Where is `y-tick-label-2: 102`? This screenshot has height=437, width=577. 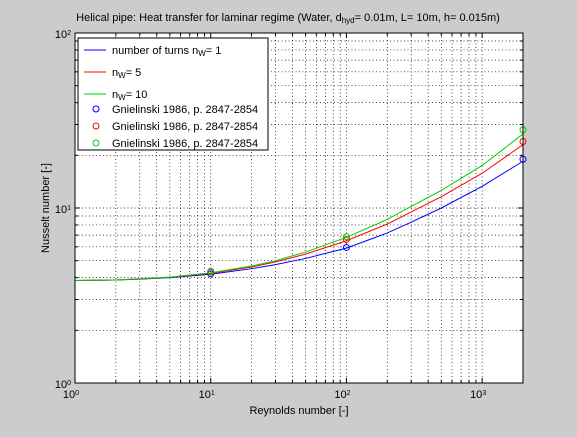 y-tick-label-2: 102 is located at coordinates (63, 35).